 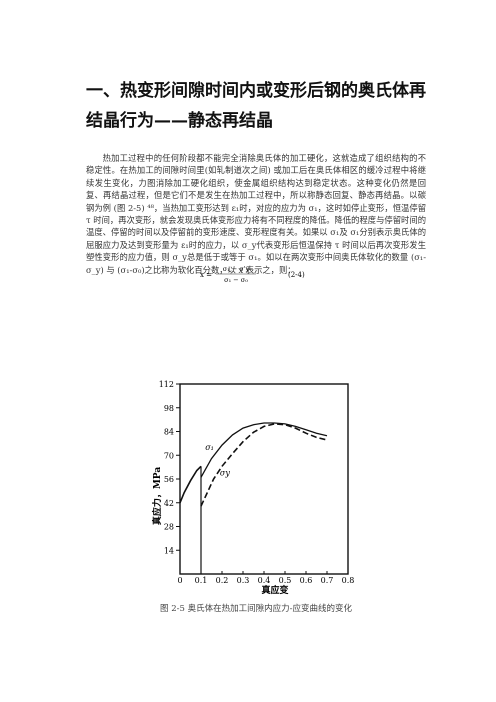 What do you see at coordinates (243, 580) in the screenshot?
I see `x-tick-label: 0.3` at bounding box center [243, 580].